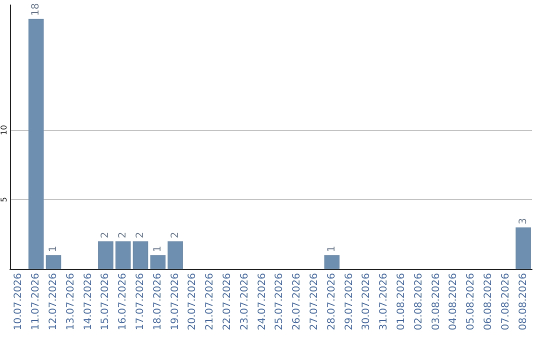 The image size is (540, 340). What do you see at coordinates (332, 301) in the screenshot?
I see `x-tick-label: 28.07.2026` at bounding box center [332, 301].